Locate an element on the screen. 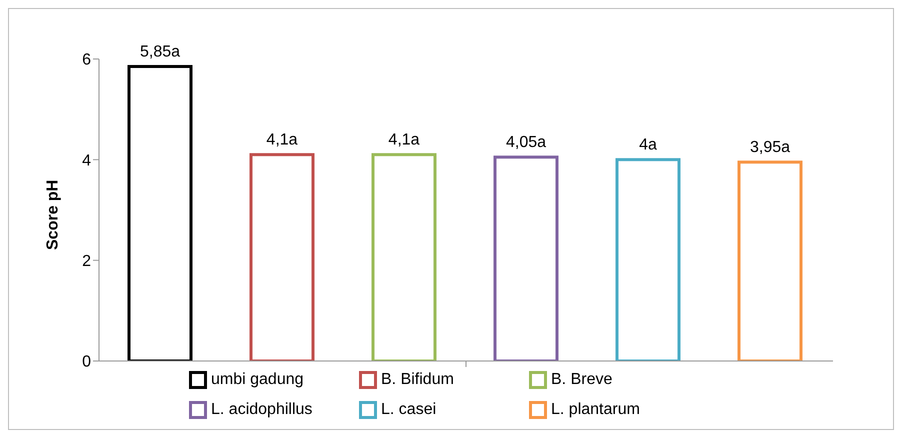  data-label: 3,95a is located at coordinates (770, 147).